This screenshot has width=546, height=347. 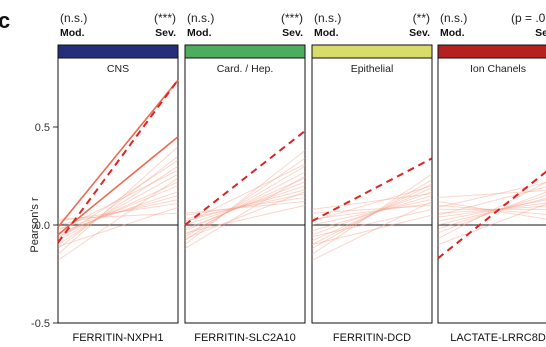 I want to click on x-axis-label: FERRITIN-DCD, so click(x=372, y=338).